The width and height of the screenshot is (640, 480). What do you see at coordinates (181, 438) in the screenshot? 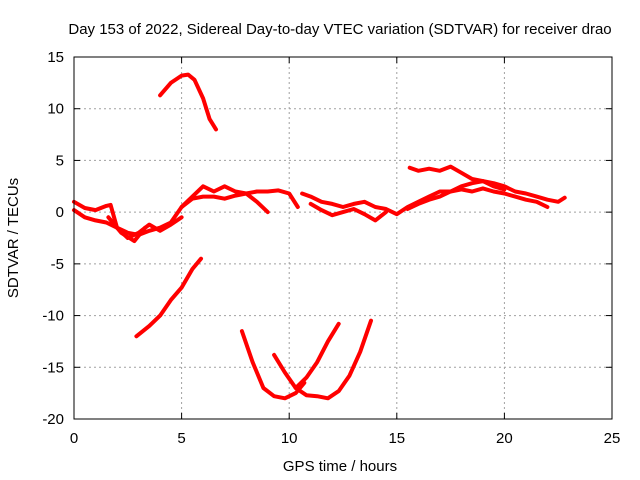
I see `x-tick-label: 5` at bounding box center [181, 438].